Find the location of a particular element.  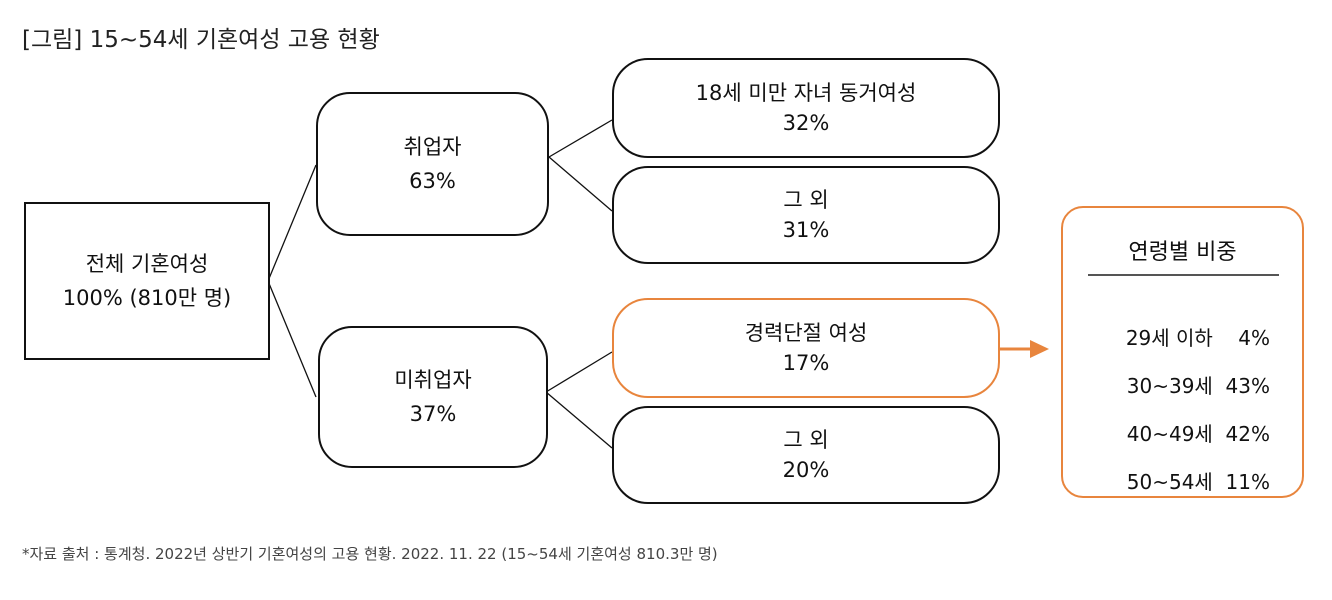

employed-child-1-value: 32% is located at coordinates (806, 123).